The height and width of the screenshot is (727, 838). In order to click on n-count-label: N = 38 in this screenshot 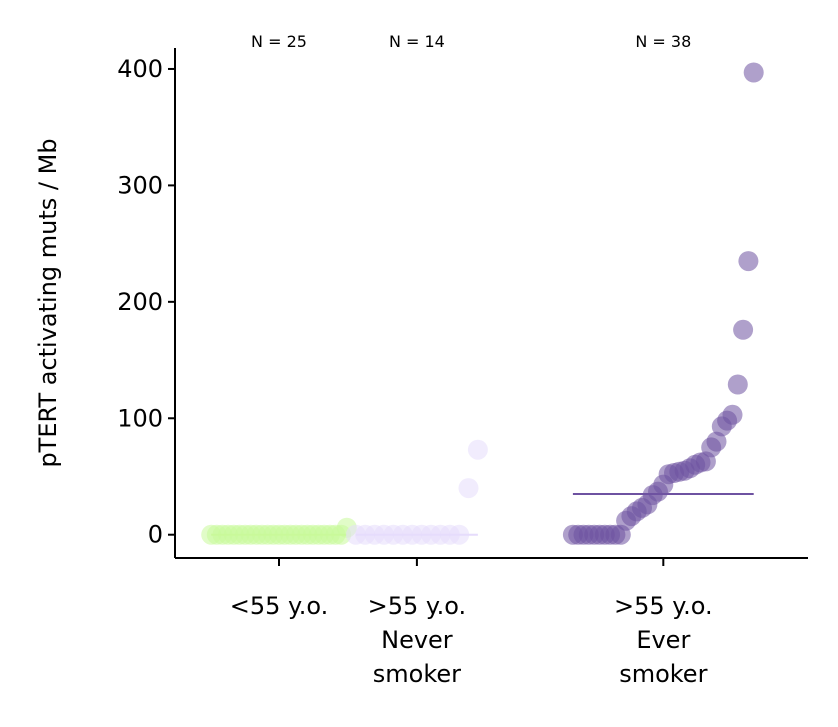, I will do `click(663, 41)`.